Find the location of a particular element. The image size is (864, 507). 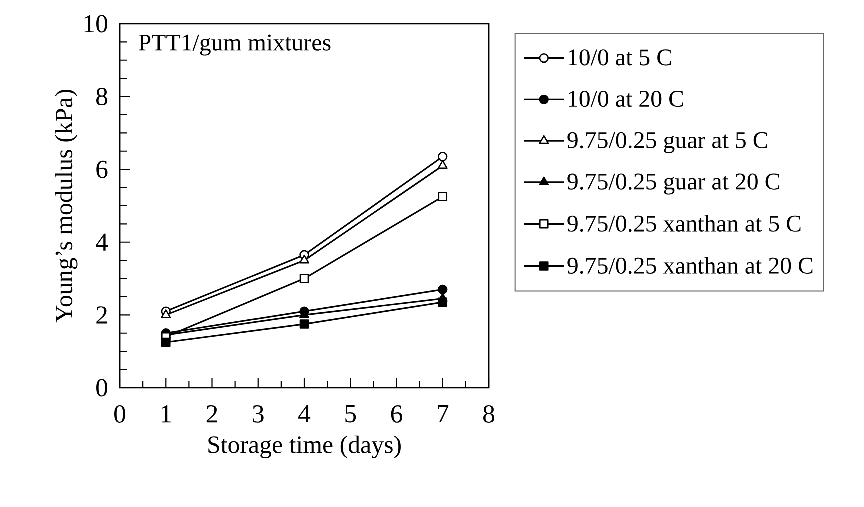

x-tick-label: 0 is located at coordinates (120, 414).